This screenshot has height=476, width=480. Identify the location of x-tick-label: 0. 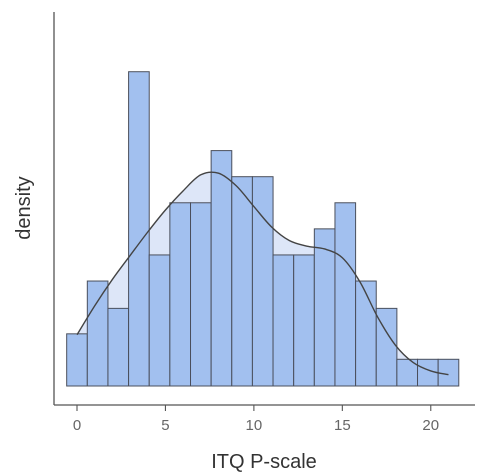
(77, 425).